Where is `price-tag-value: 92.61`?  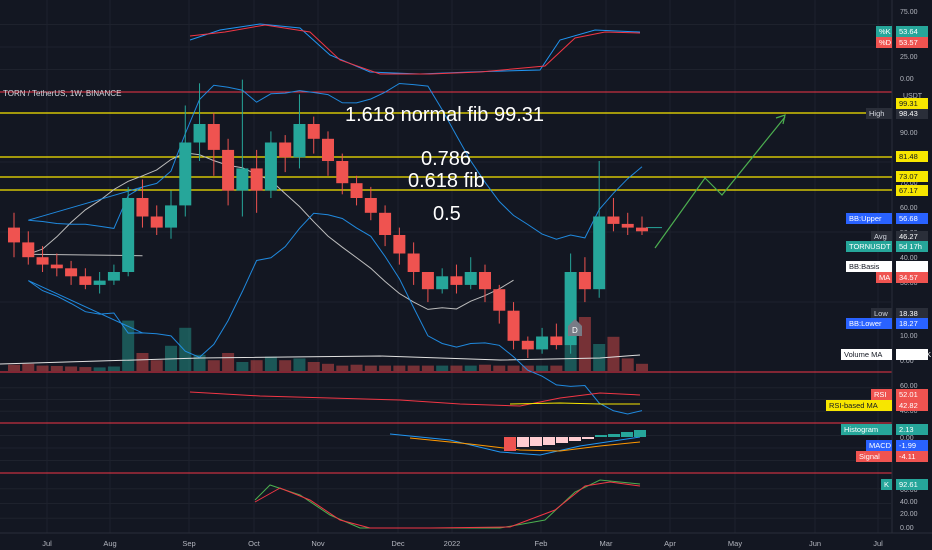 price-tag-value: 92.61 is located at coordinates (908, 484).